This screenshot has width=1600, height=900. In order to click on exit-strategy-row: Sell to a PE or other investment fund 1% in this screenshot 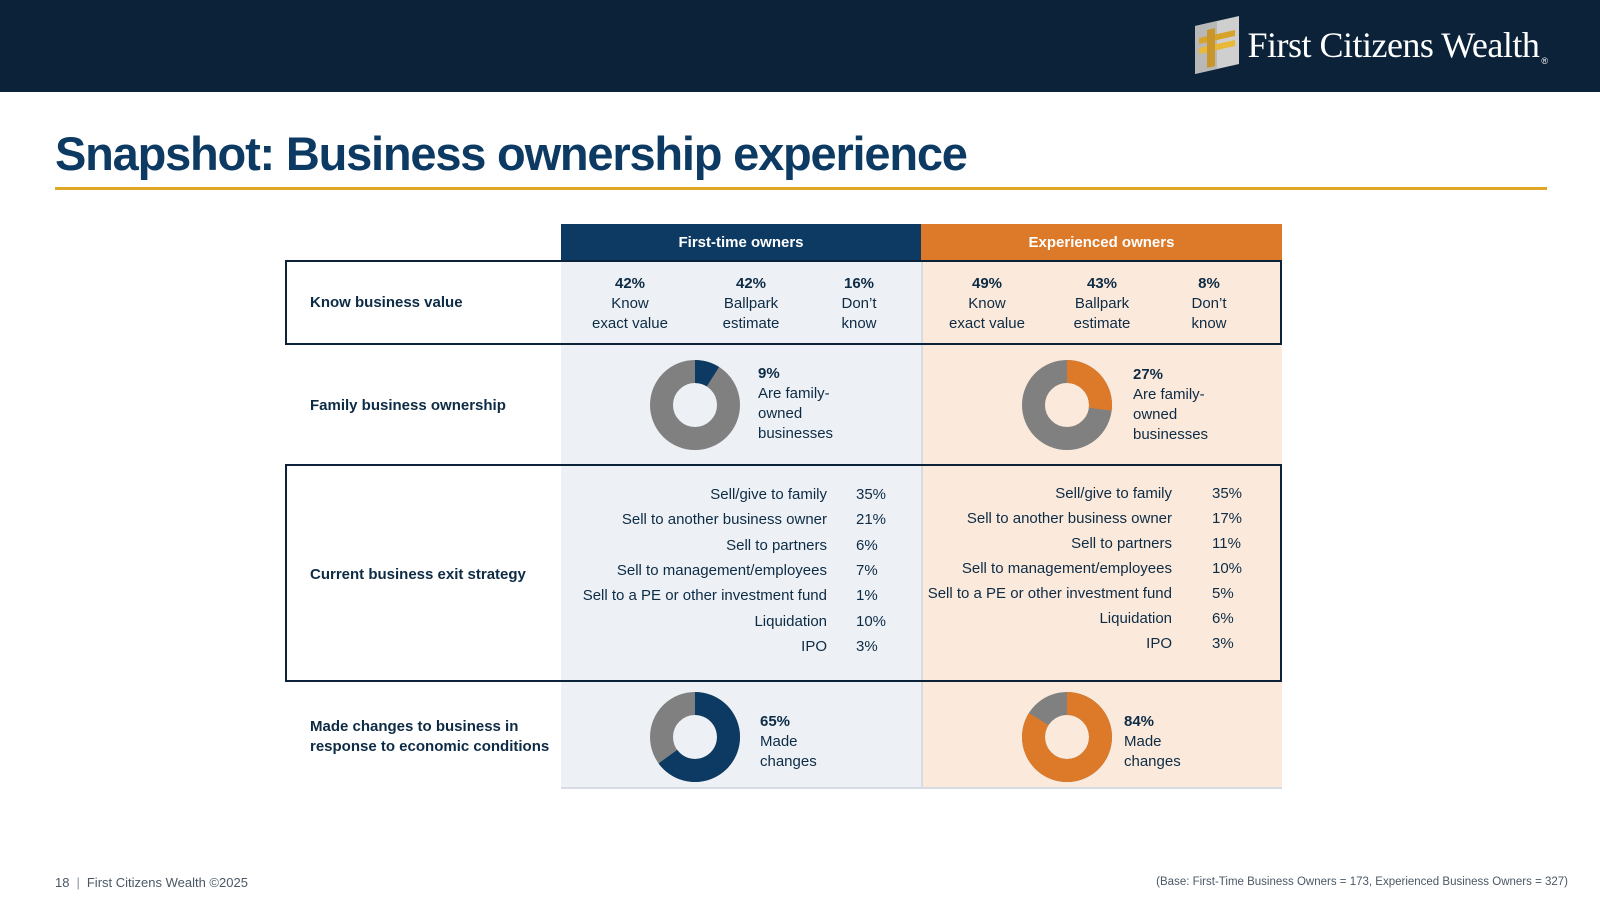, I will do `click(741, 597)`.